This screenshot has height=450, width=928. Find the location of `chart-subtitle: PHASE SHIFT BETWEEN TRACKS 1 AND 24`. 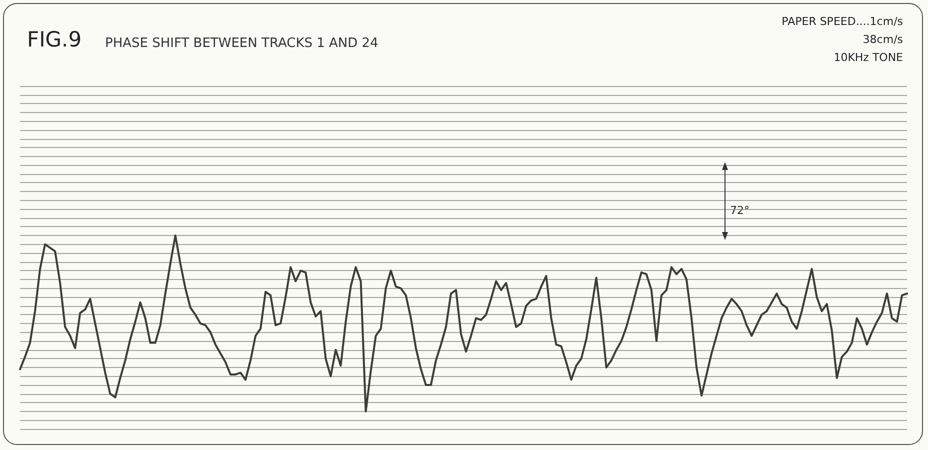

chart-subtitle: PHASE SHIFT BETWEEN TRACKS 1 AND 24 is located at coordinates (241, 43).